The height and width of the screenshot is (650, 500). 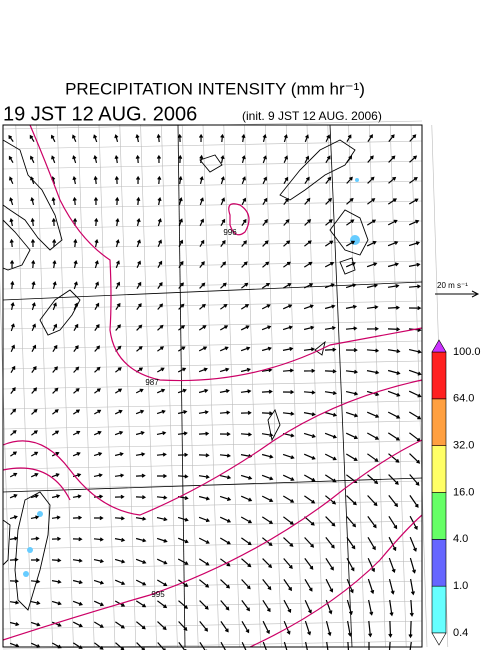 I want to click on taiwan, so click(x=32, y=551).